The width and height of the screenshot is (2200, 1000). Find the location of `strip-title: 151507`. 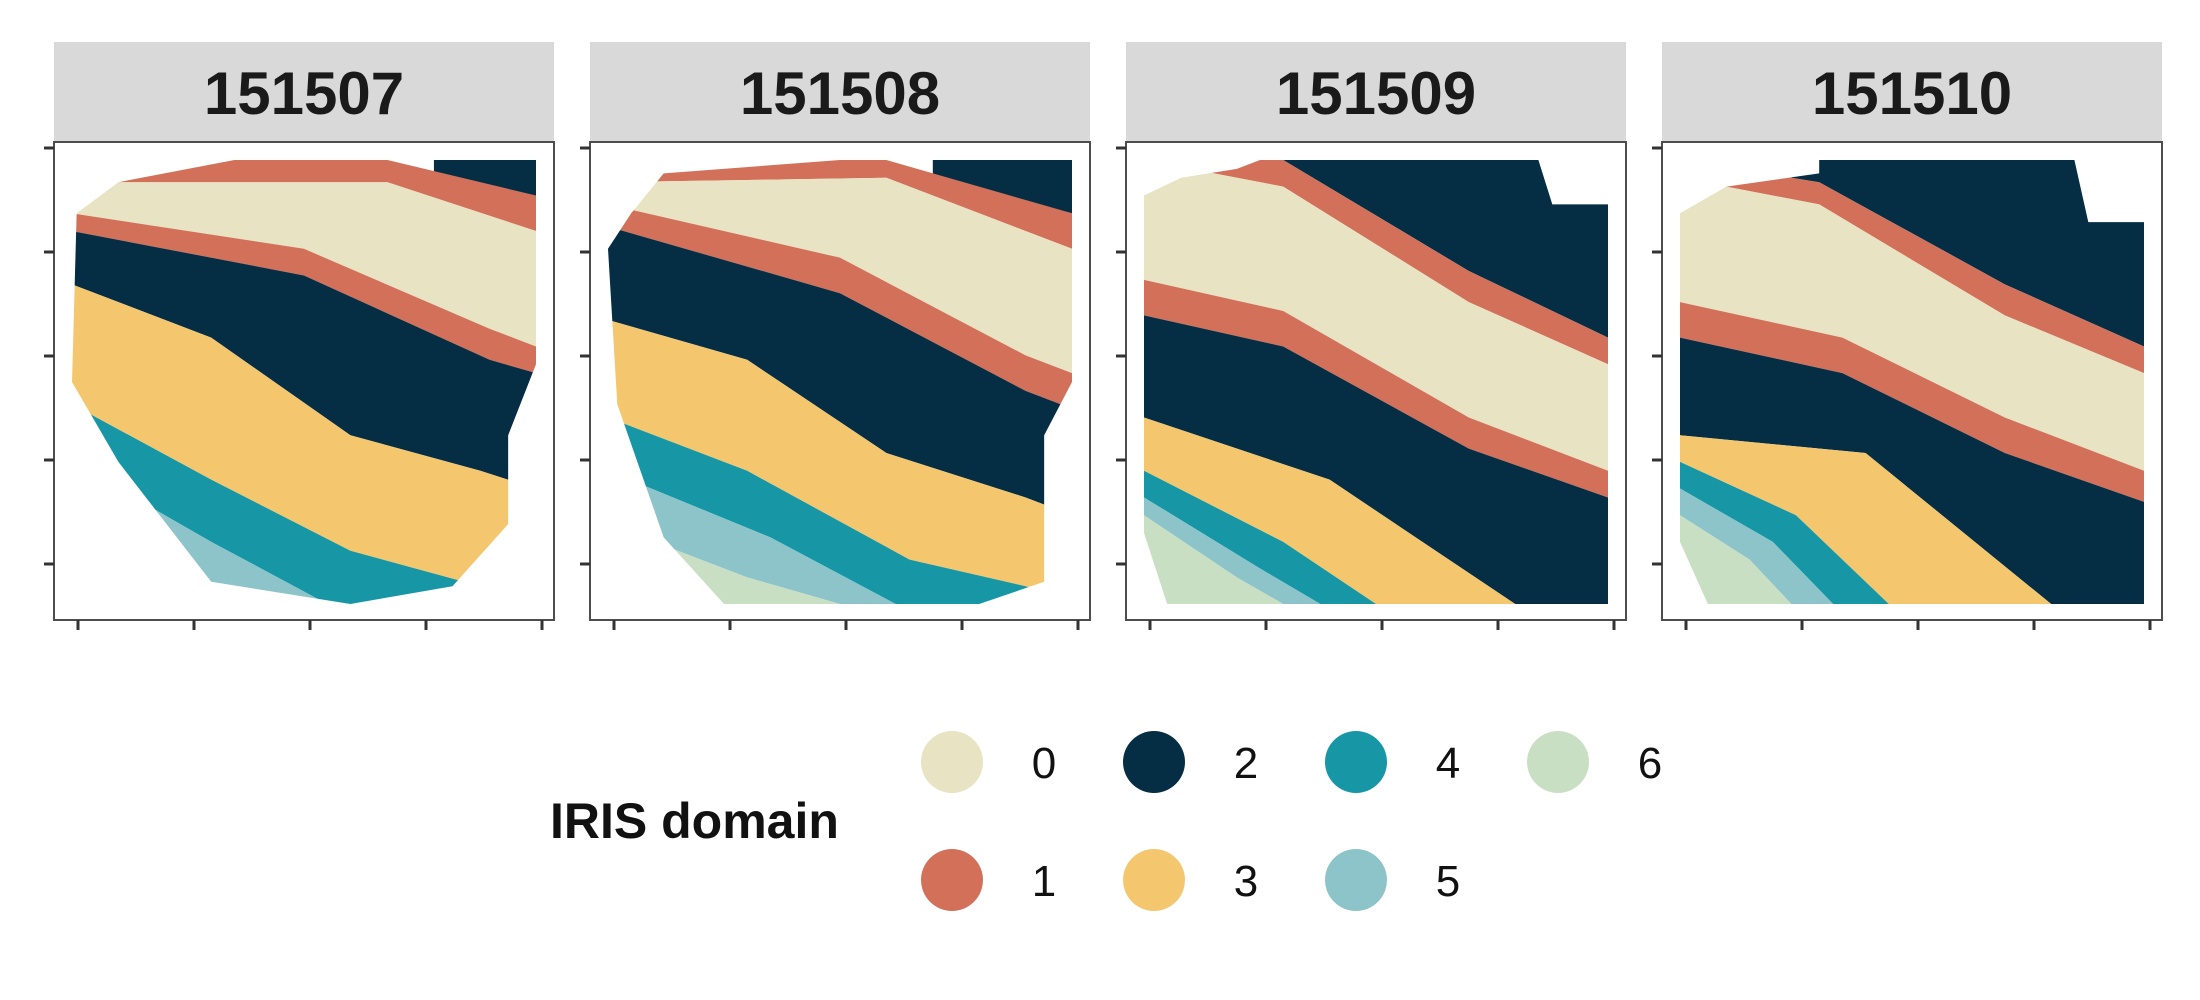

strip-title: 151507 is located at coordinates (304, 93).